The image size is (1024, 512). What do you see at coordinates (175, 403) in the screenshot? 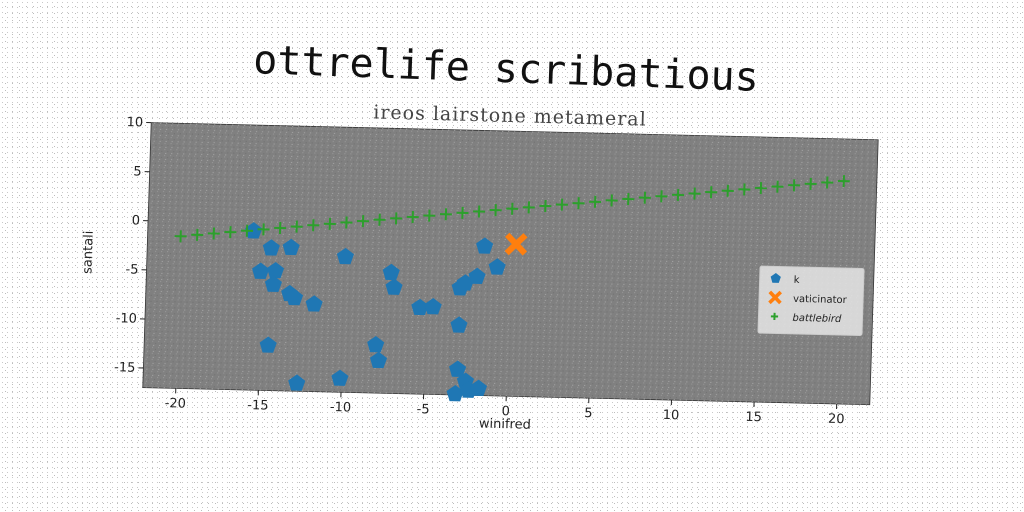
I see `x-tick-label: -20` at bounding box center [175, 403].